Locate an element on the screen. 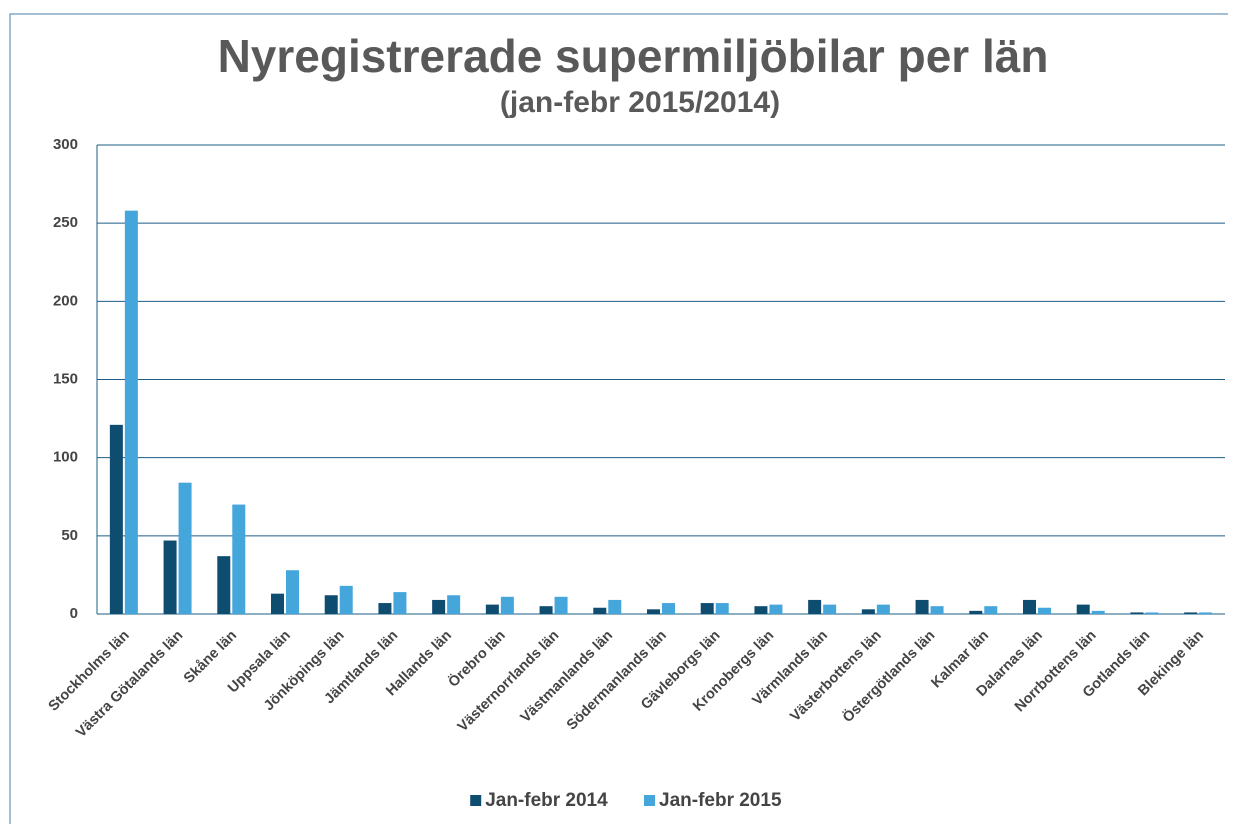  y-tick-label: 200 is located at coordinates (65, 300).